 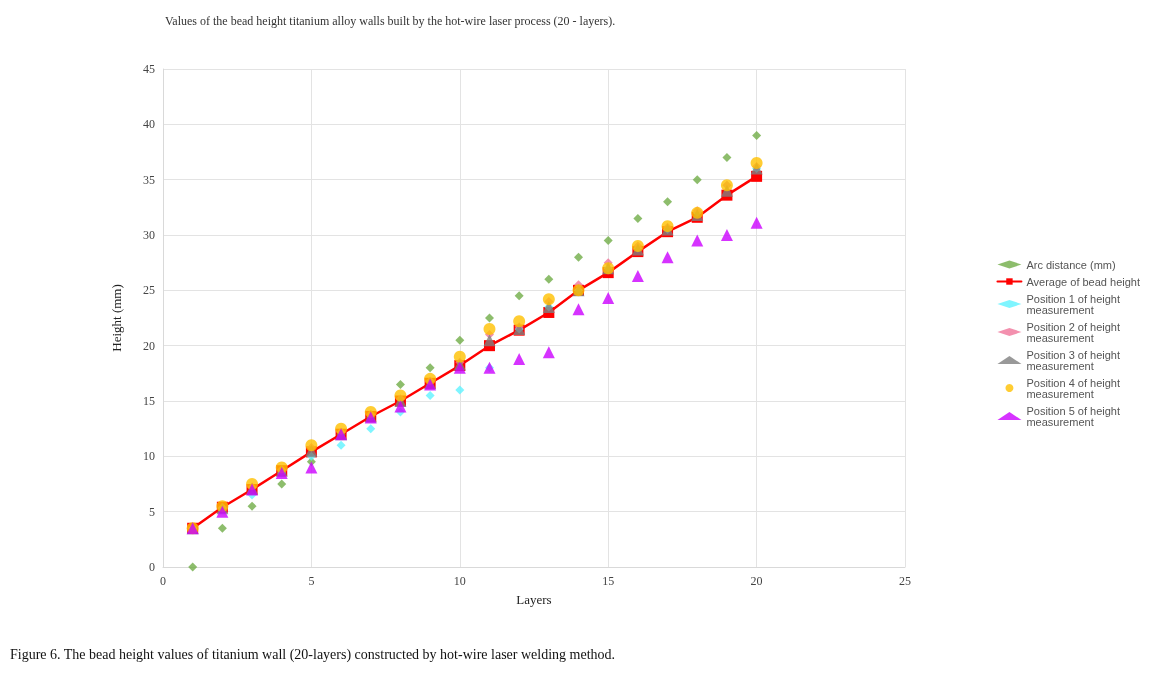 I want to click on legend-label: Position 1 of height measurement, so click(x=1075, y=304).